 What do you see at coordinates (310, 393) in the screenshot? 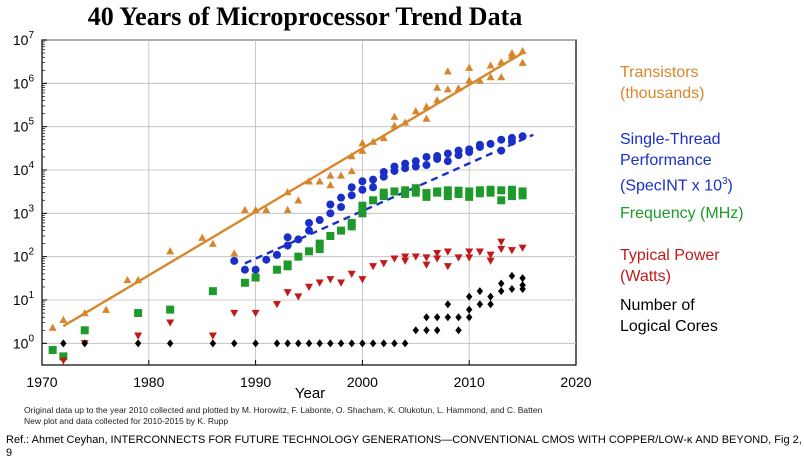
I see `x-axis-label: Year` at bounding box center [310, 393].